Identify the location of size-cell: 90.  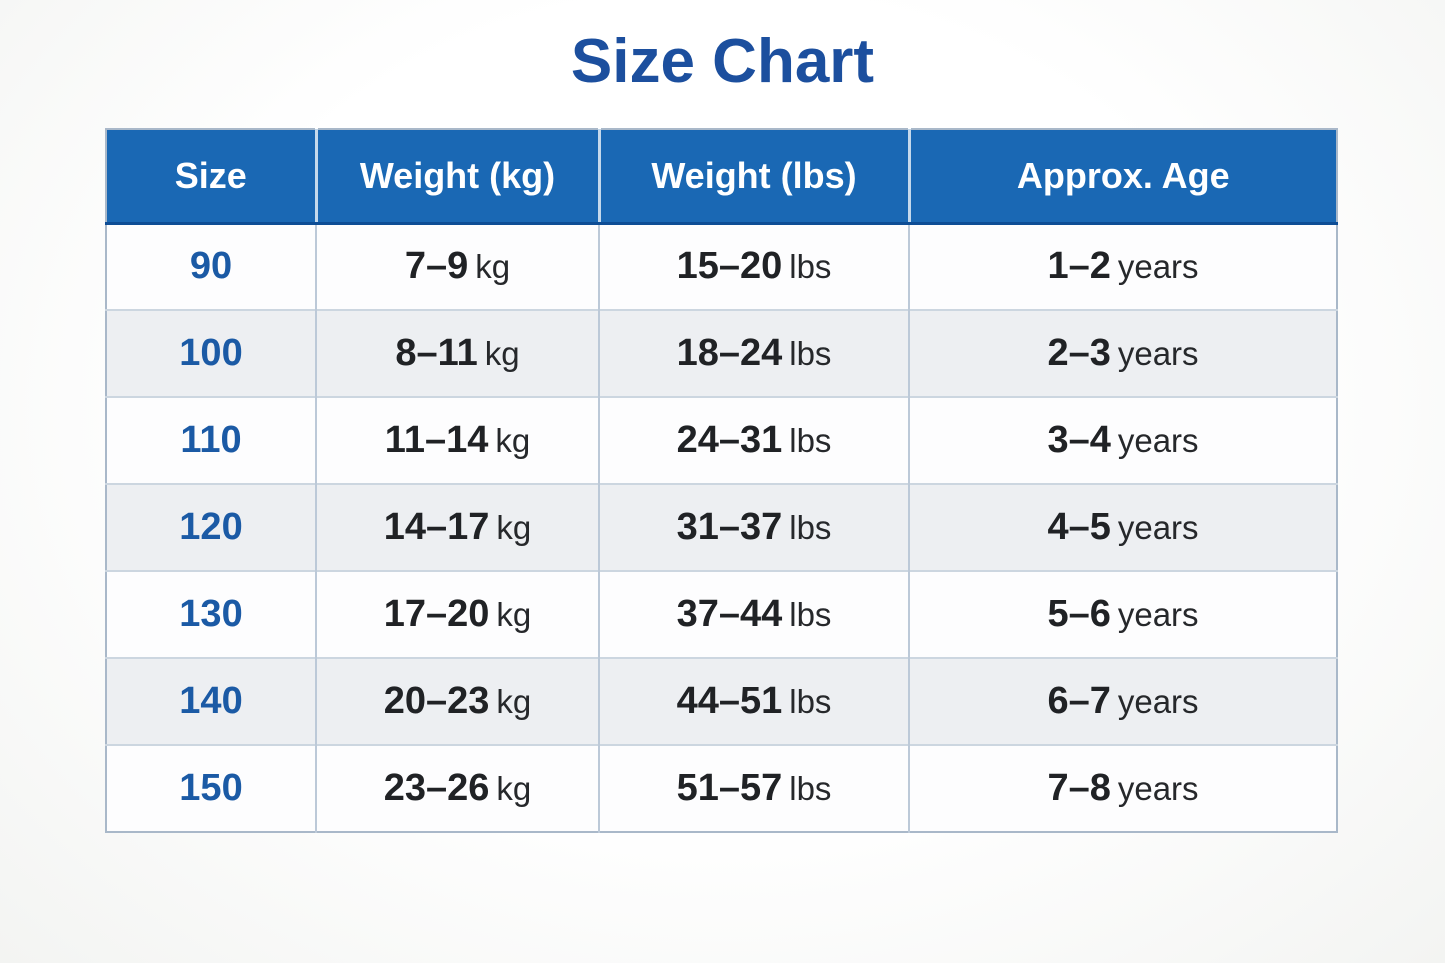
(211, 266).